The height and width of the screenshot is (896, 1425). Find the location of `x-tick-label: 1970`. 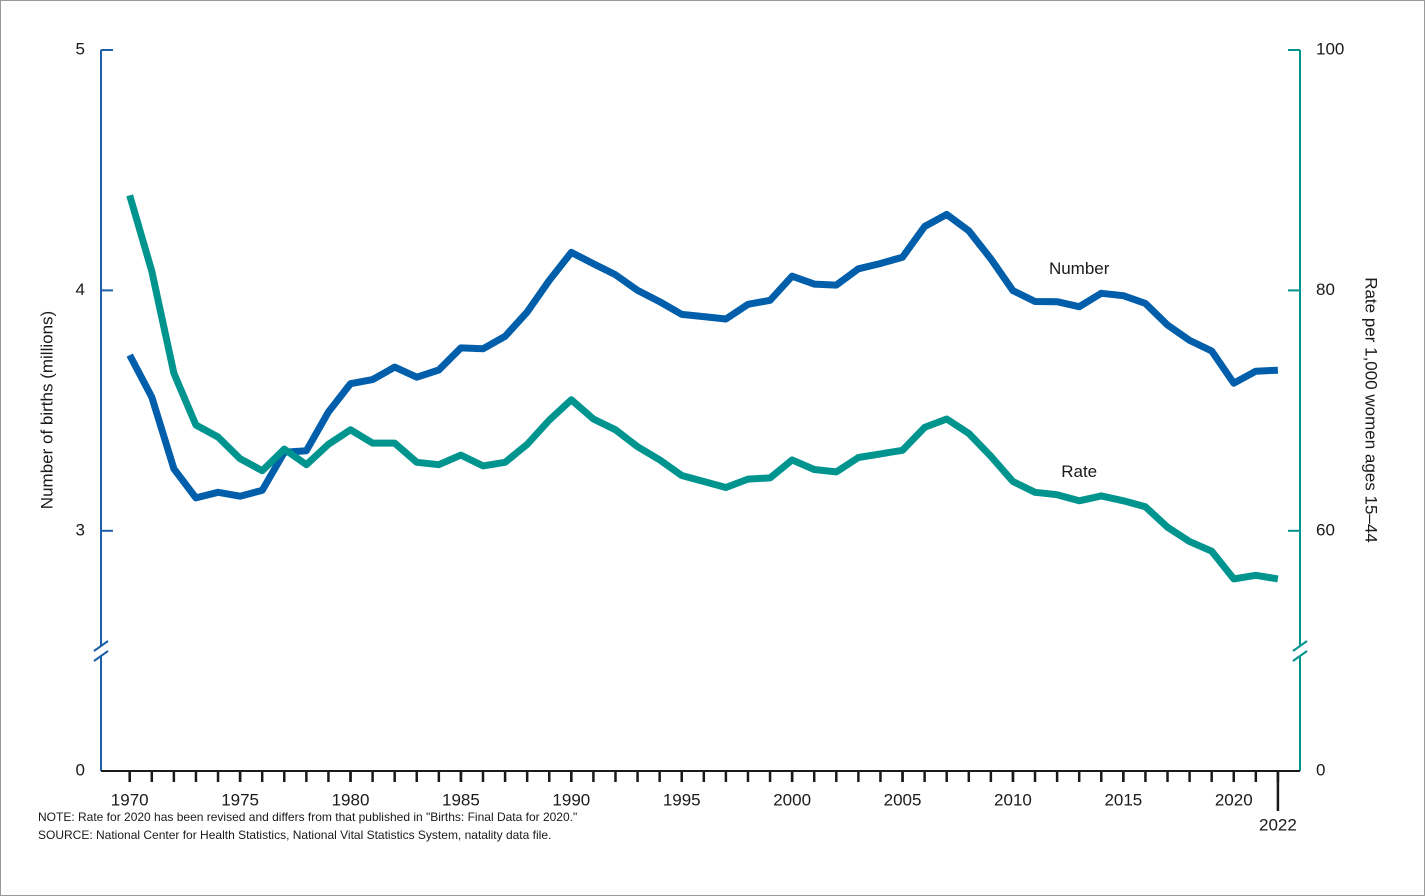

x-tick-label: 1970 is located at coordinates (130, 799).